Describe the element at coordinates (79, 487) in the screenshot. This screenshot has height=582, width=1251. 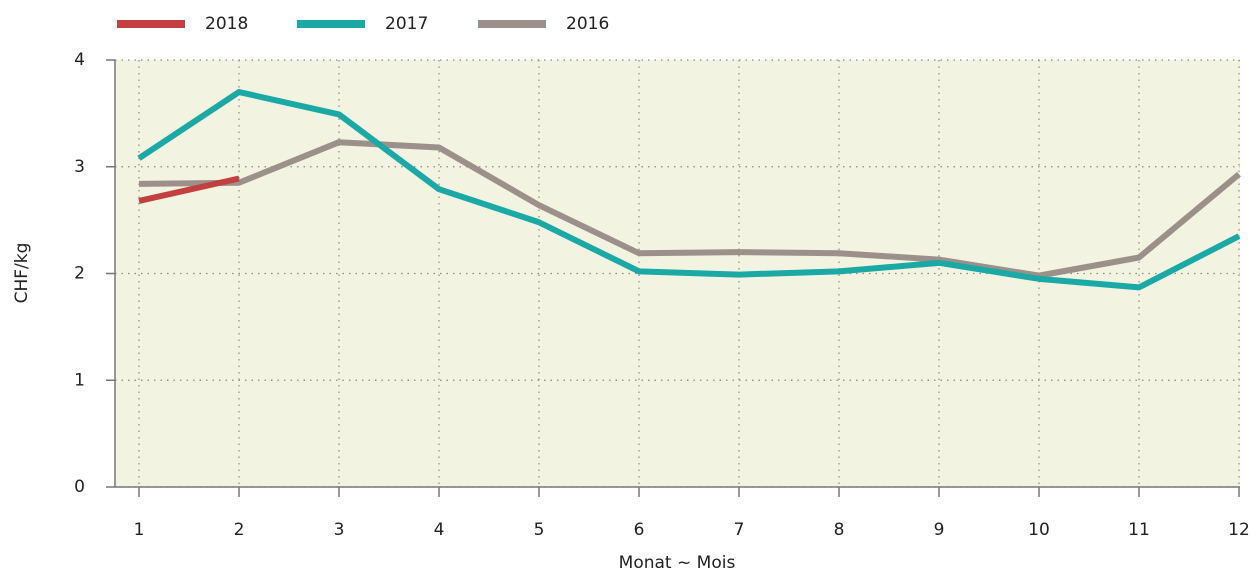
I see `y-tick-label: 0` at that location.